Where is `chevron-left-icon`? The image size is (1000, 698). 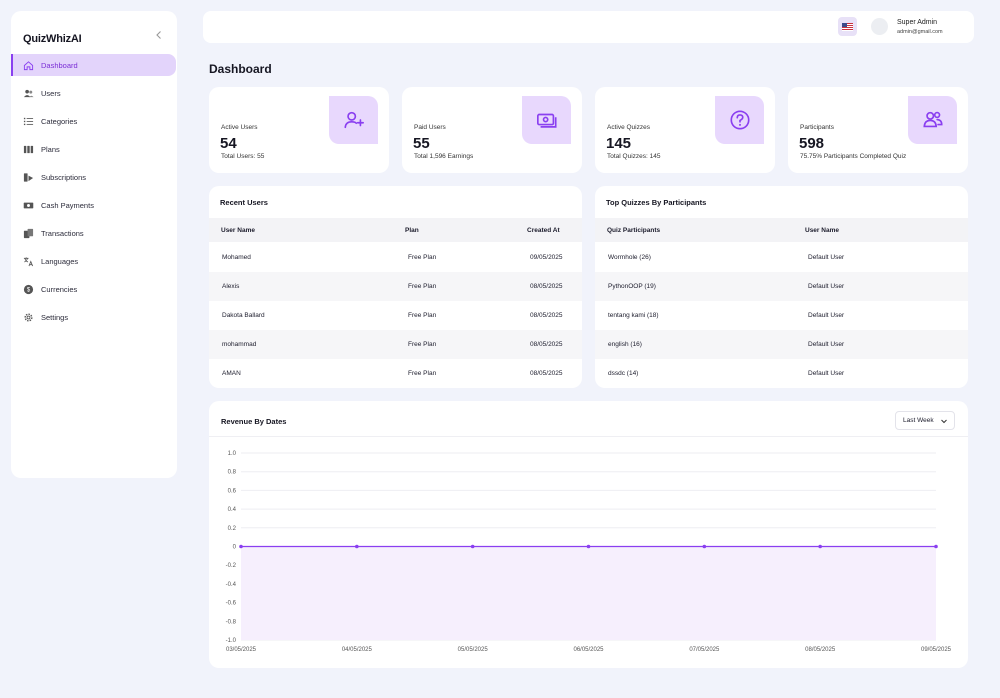 chevron-left-icon is located at coordinates (158, 35).